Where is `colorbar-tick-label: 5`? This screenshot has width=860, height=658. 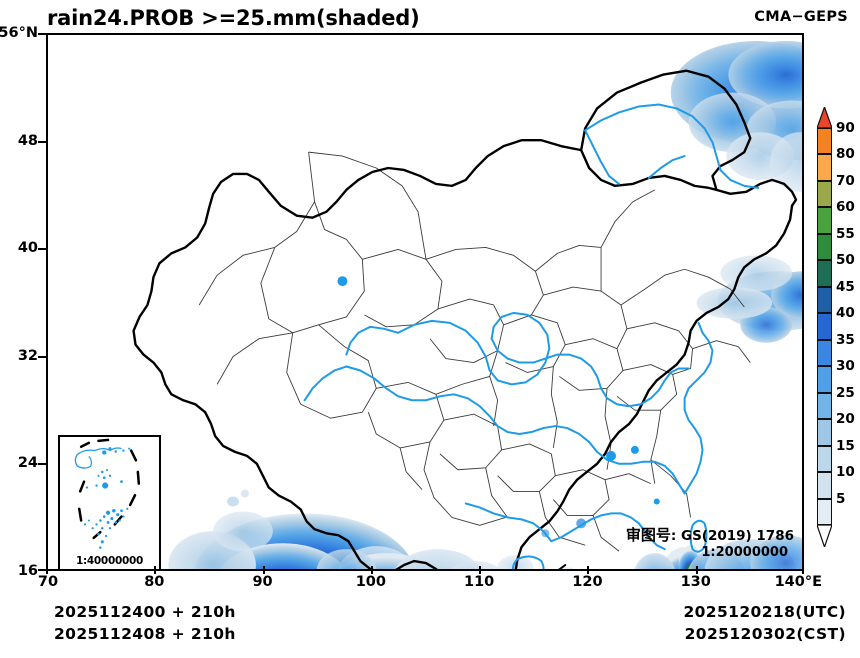
colorbar-tick-label: 5 is located at coordinates (841, 498).